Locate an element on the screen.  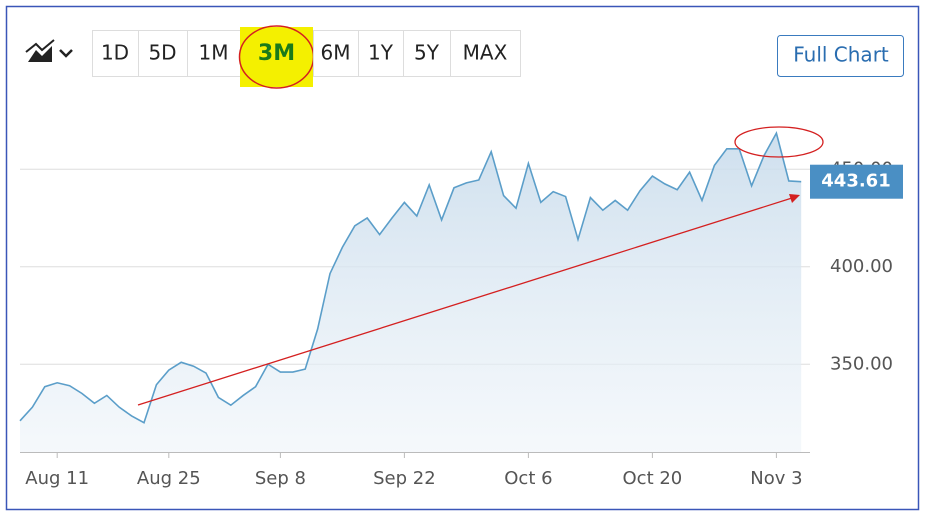
button-label: 5Y is located at coordinates (427, 53).